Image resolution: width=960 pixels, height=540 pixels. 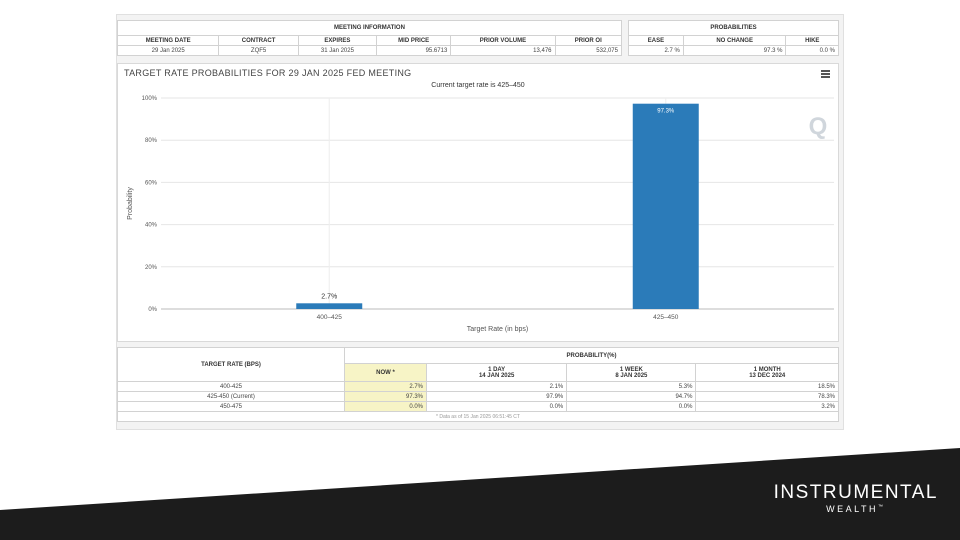 What do you see at coordinates (496, 406) in the screenshot?
I see `day-cell: 0.0%` at bounding box center [496, 406].